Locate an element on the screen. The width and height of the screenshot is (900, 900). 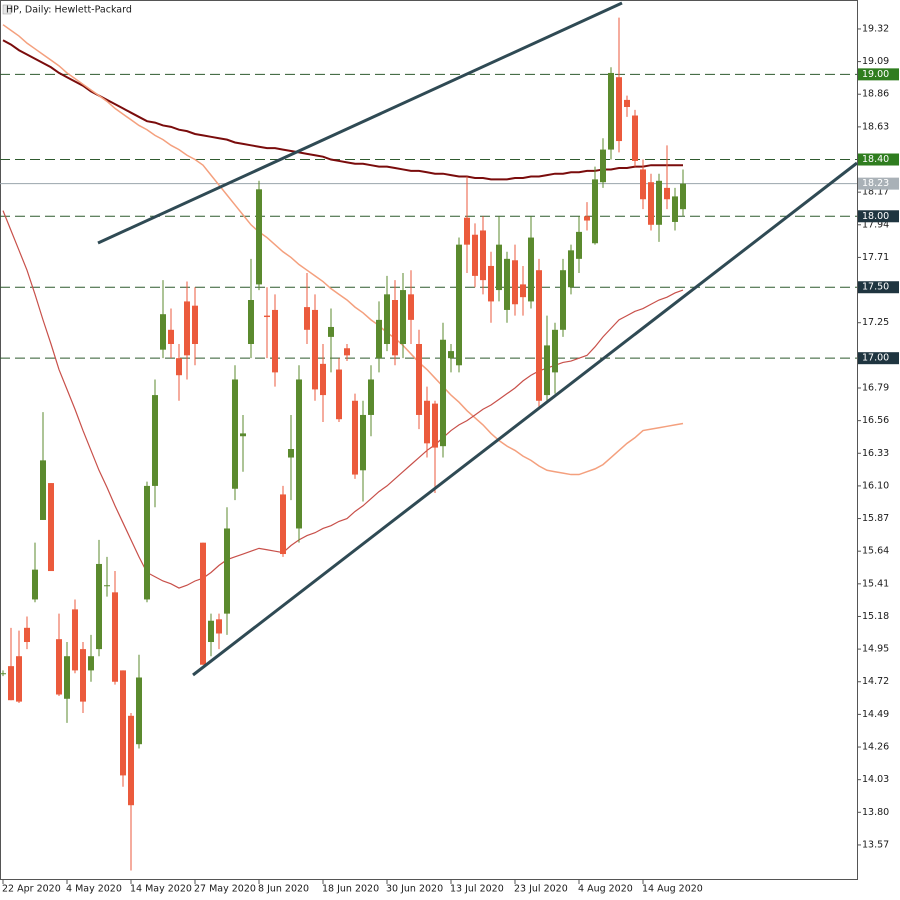
x-tick-label: 4 May 2020 is located at coordinates (94, 889).